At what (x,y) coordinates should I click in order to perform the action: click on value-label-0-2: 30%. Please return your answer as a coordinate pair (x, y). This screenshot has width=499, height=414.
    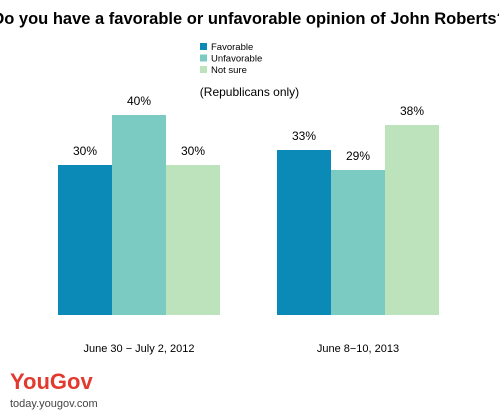
    Looking at the image, I should click on (193, 151).